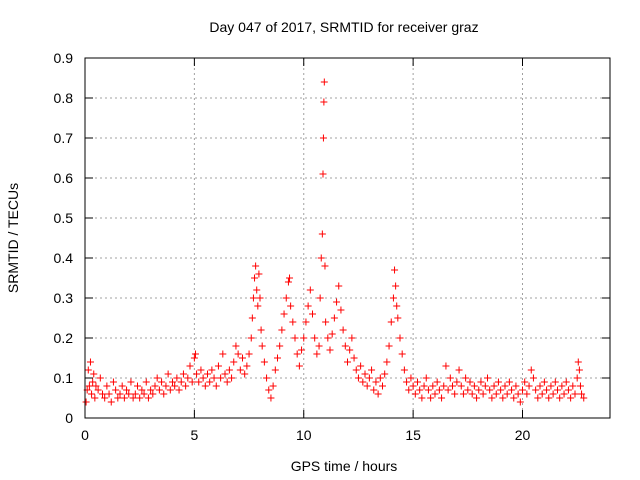 The height and width of the screenshot is (480, 640). I want to click on x-tick-label: 0, so click(85, 435).